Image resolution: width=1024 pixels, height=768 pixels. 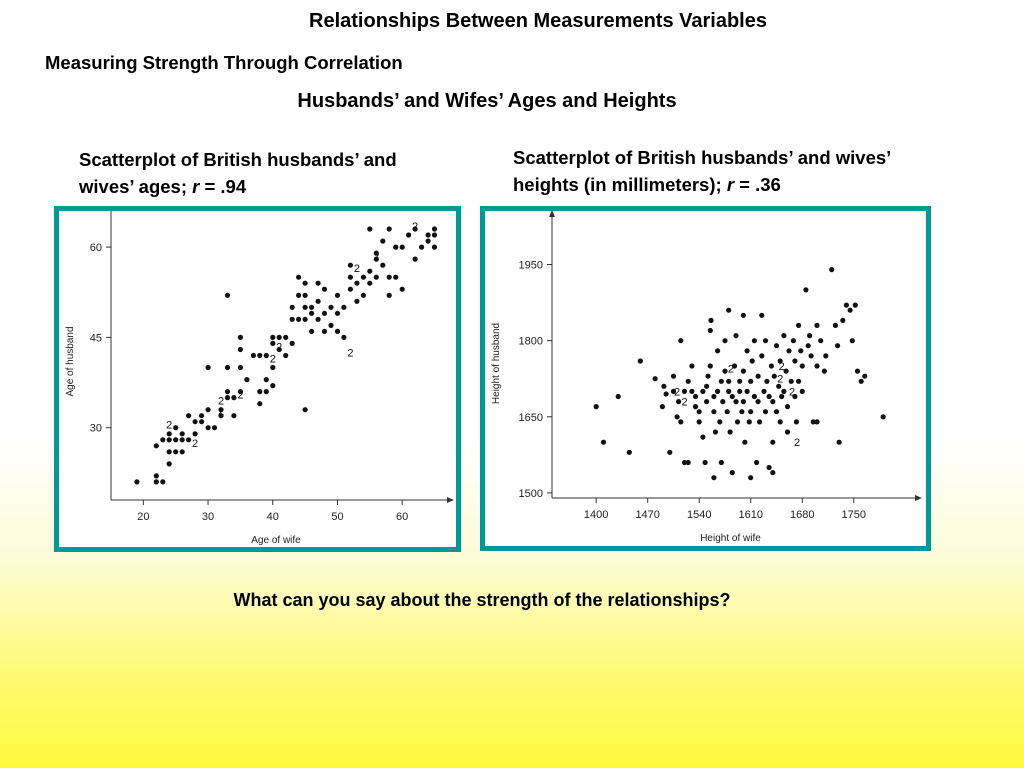 What do you see at coordinates (223, 186) in the screenshot?
I see `caption-ages-r-value: = .94` at bounding box center [223, 186].